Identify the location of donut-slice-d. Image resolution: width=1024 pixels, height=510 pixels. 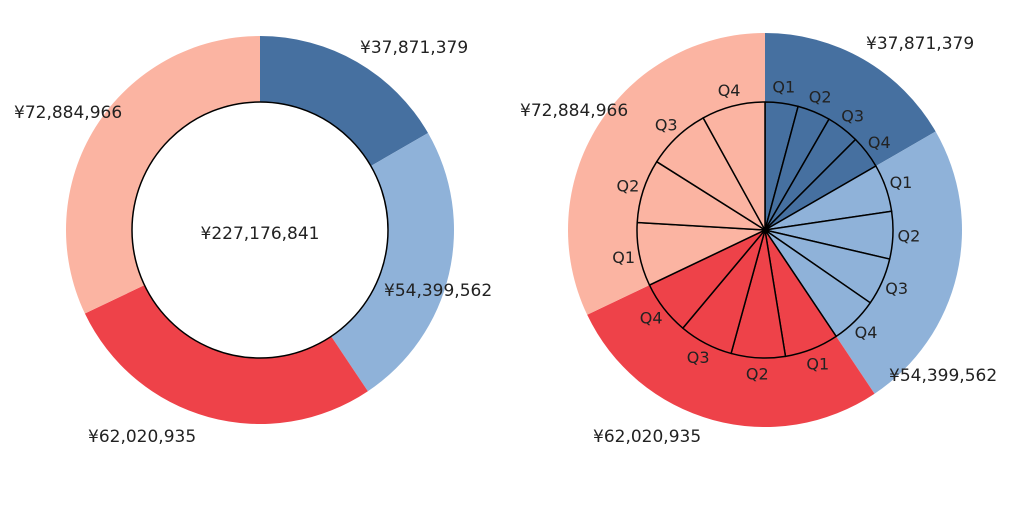
(162, 175).